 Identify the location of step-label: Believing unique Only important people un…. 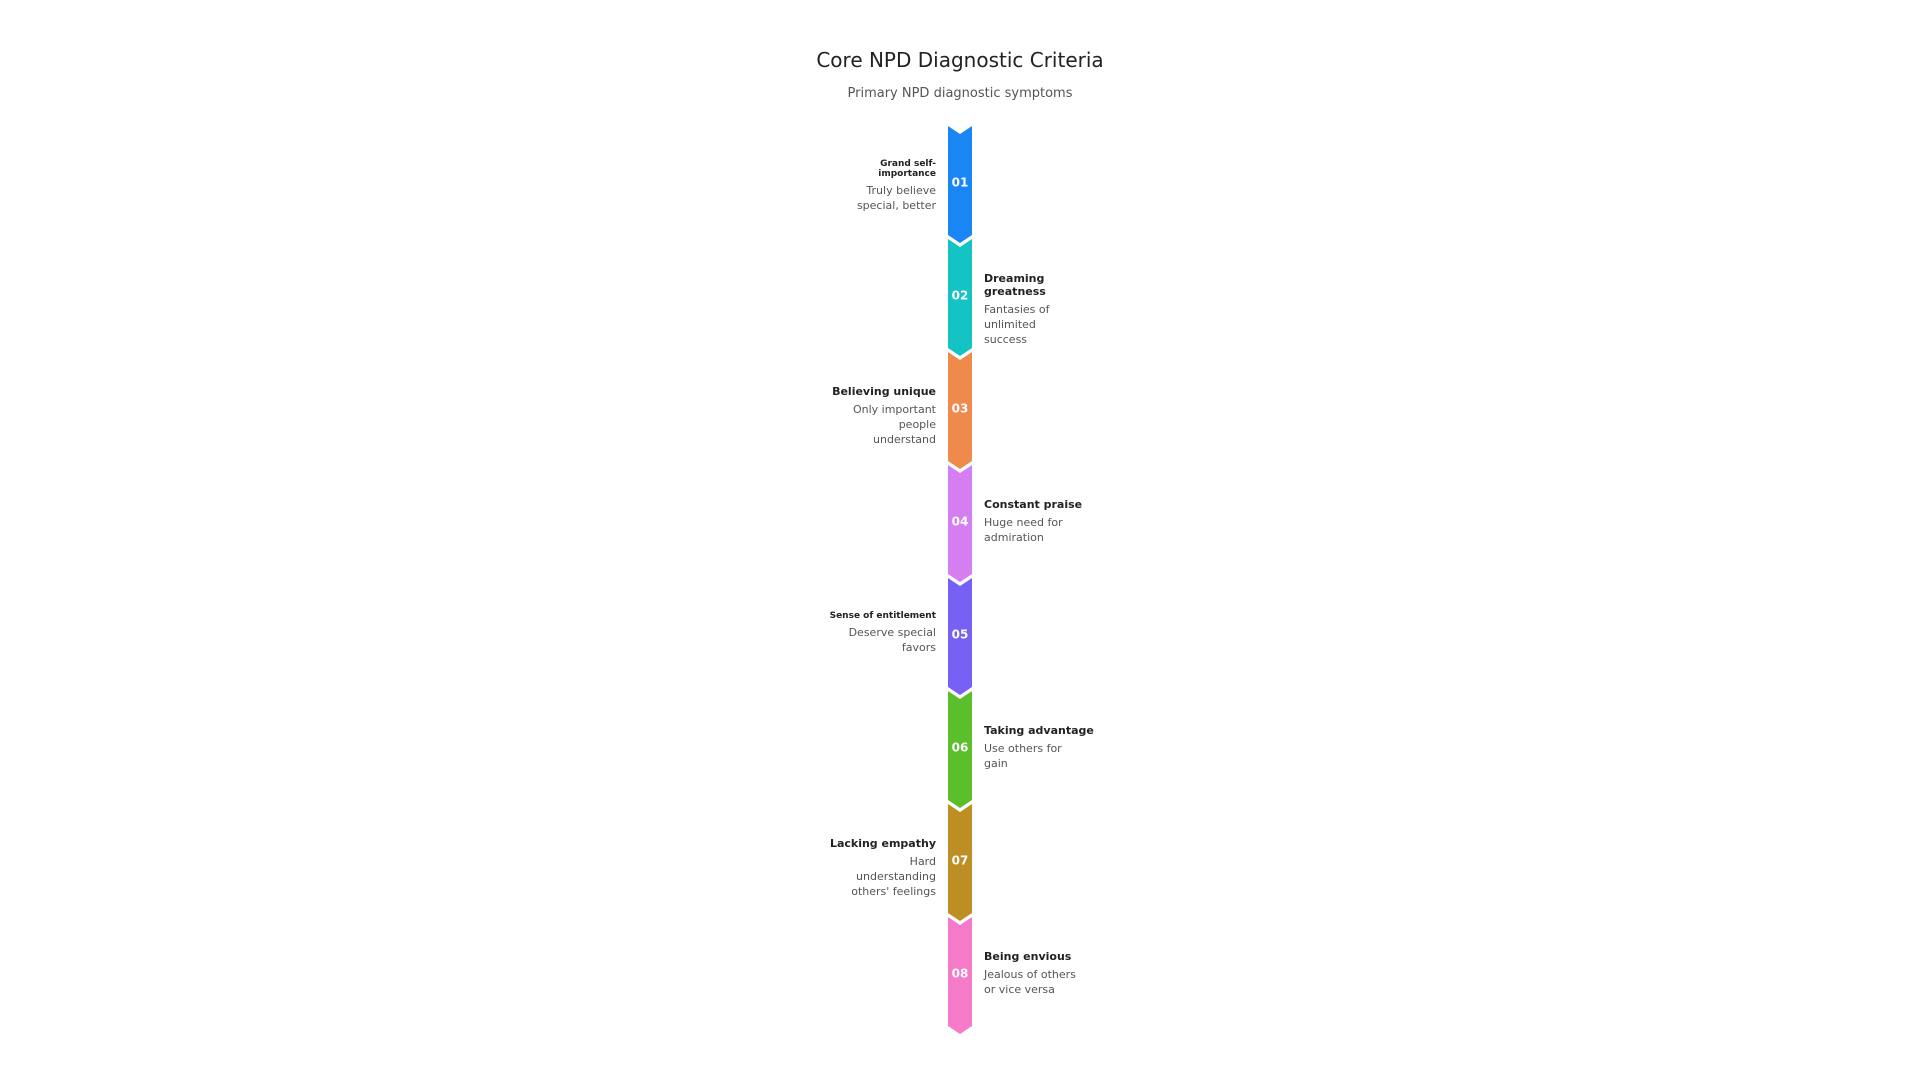
(881, 416).